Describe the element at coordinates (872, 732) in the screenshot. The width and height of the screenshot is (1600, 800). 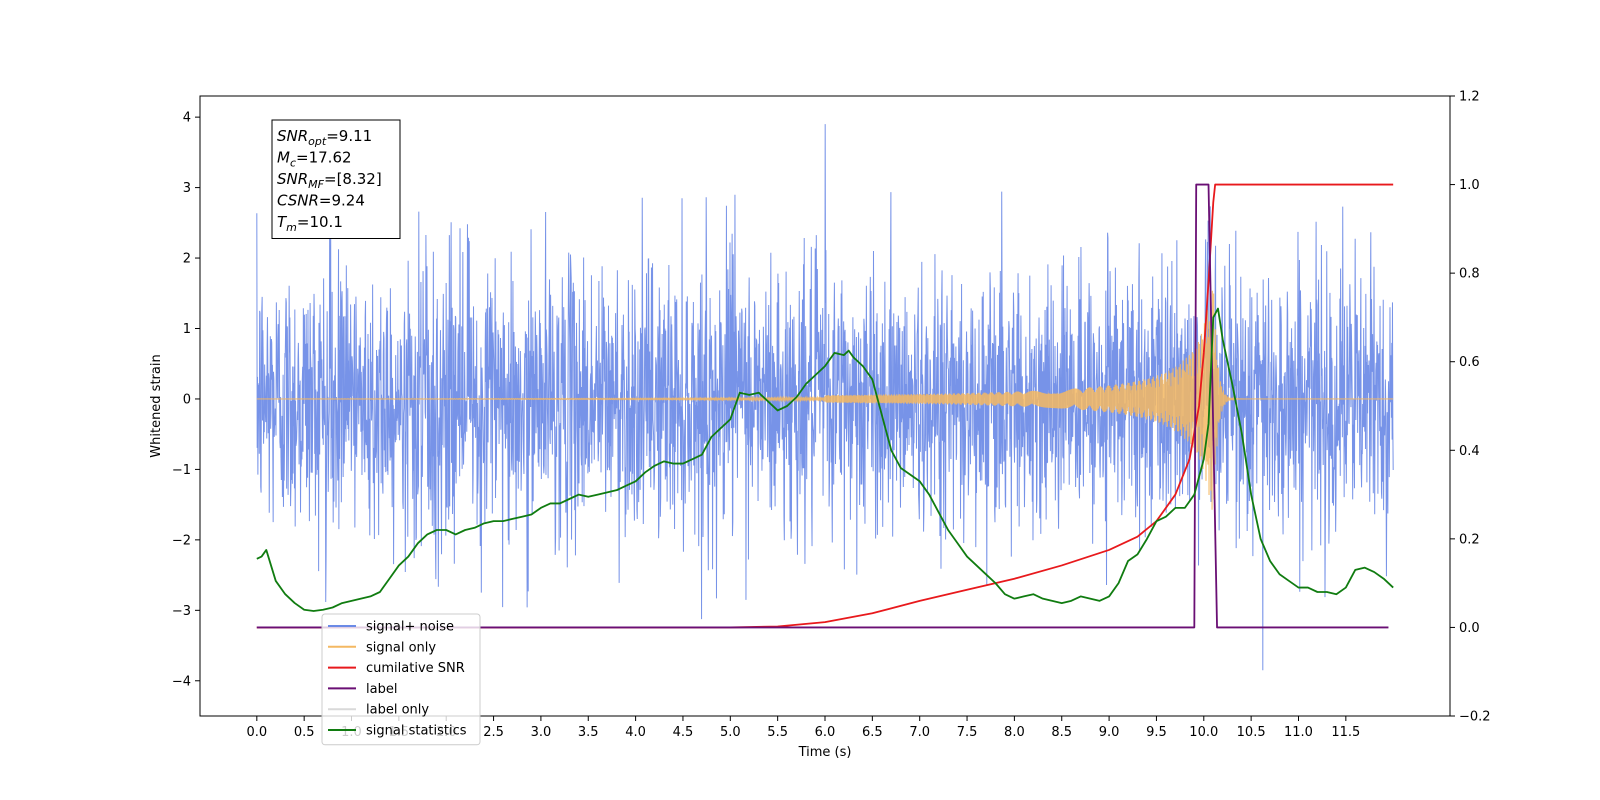
I see `x-tick-label: 6.5` at that location.